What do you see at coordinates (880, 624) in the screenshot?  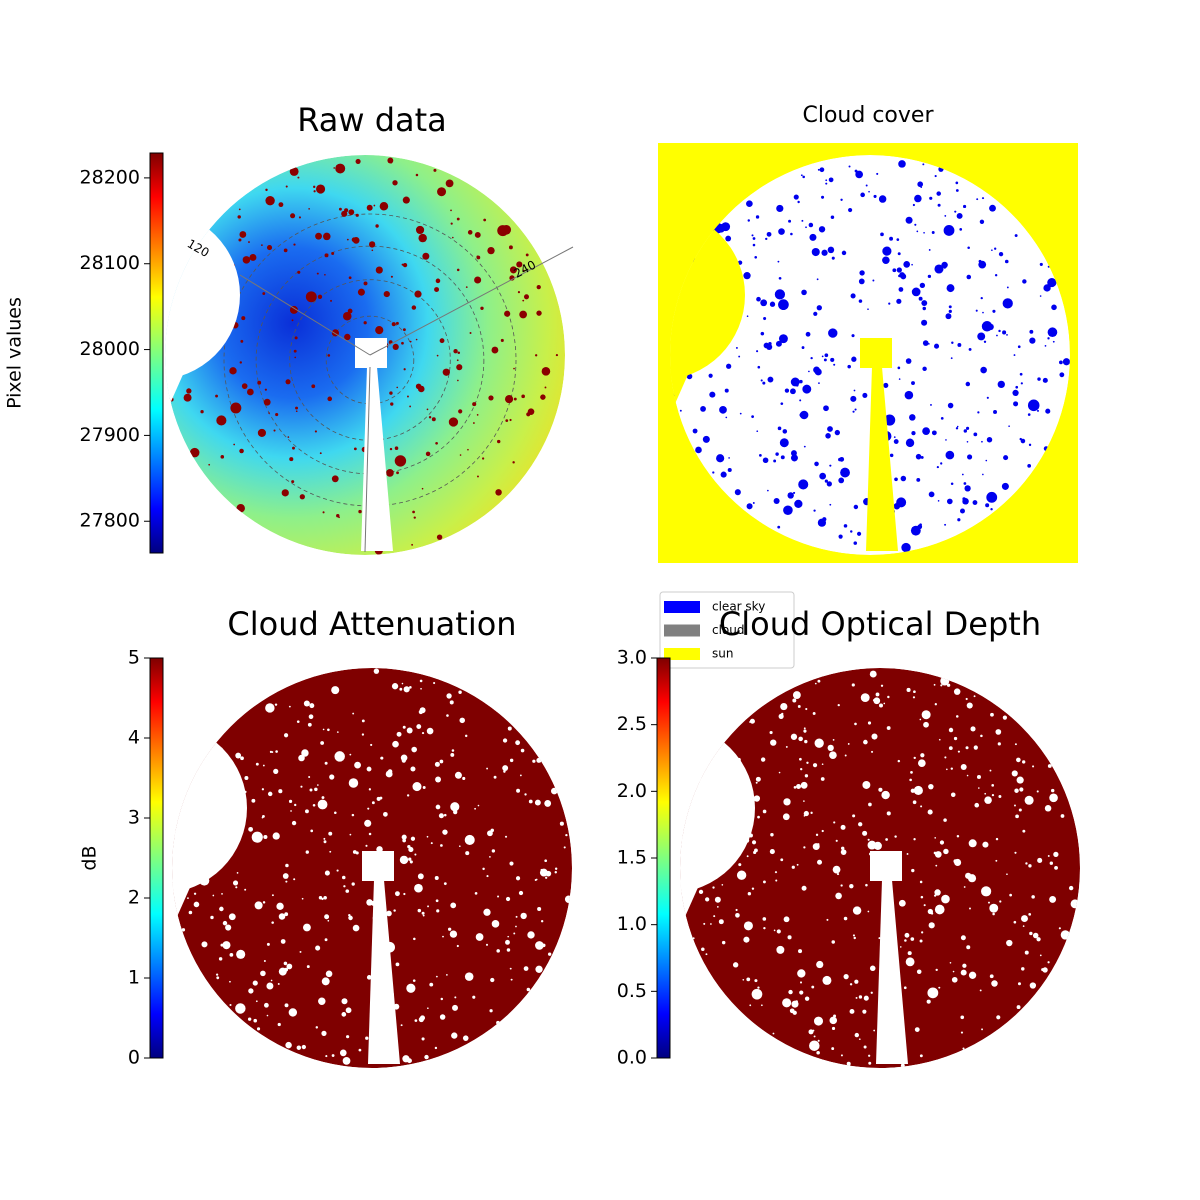 I see `panel-title: Cloud Optical Depth` at bounding box center [880, 624].